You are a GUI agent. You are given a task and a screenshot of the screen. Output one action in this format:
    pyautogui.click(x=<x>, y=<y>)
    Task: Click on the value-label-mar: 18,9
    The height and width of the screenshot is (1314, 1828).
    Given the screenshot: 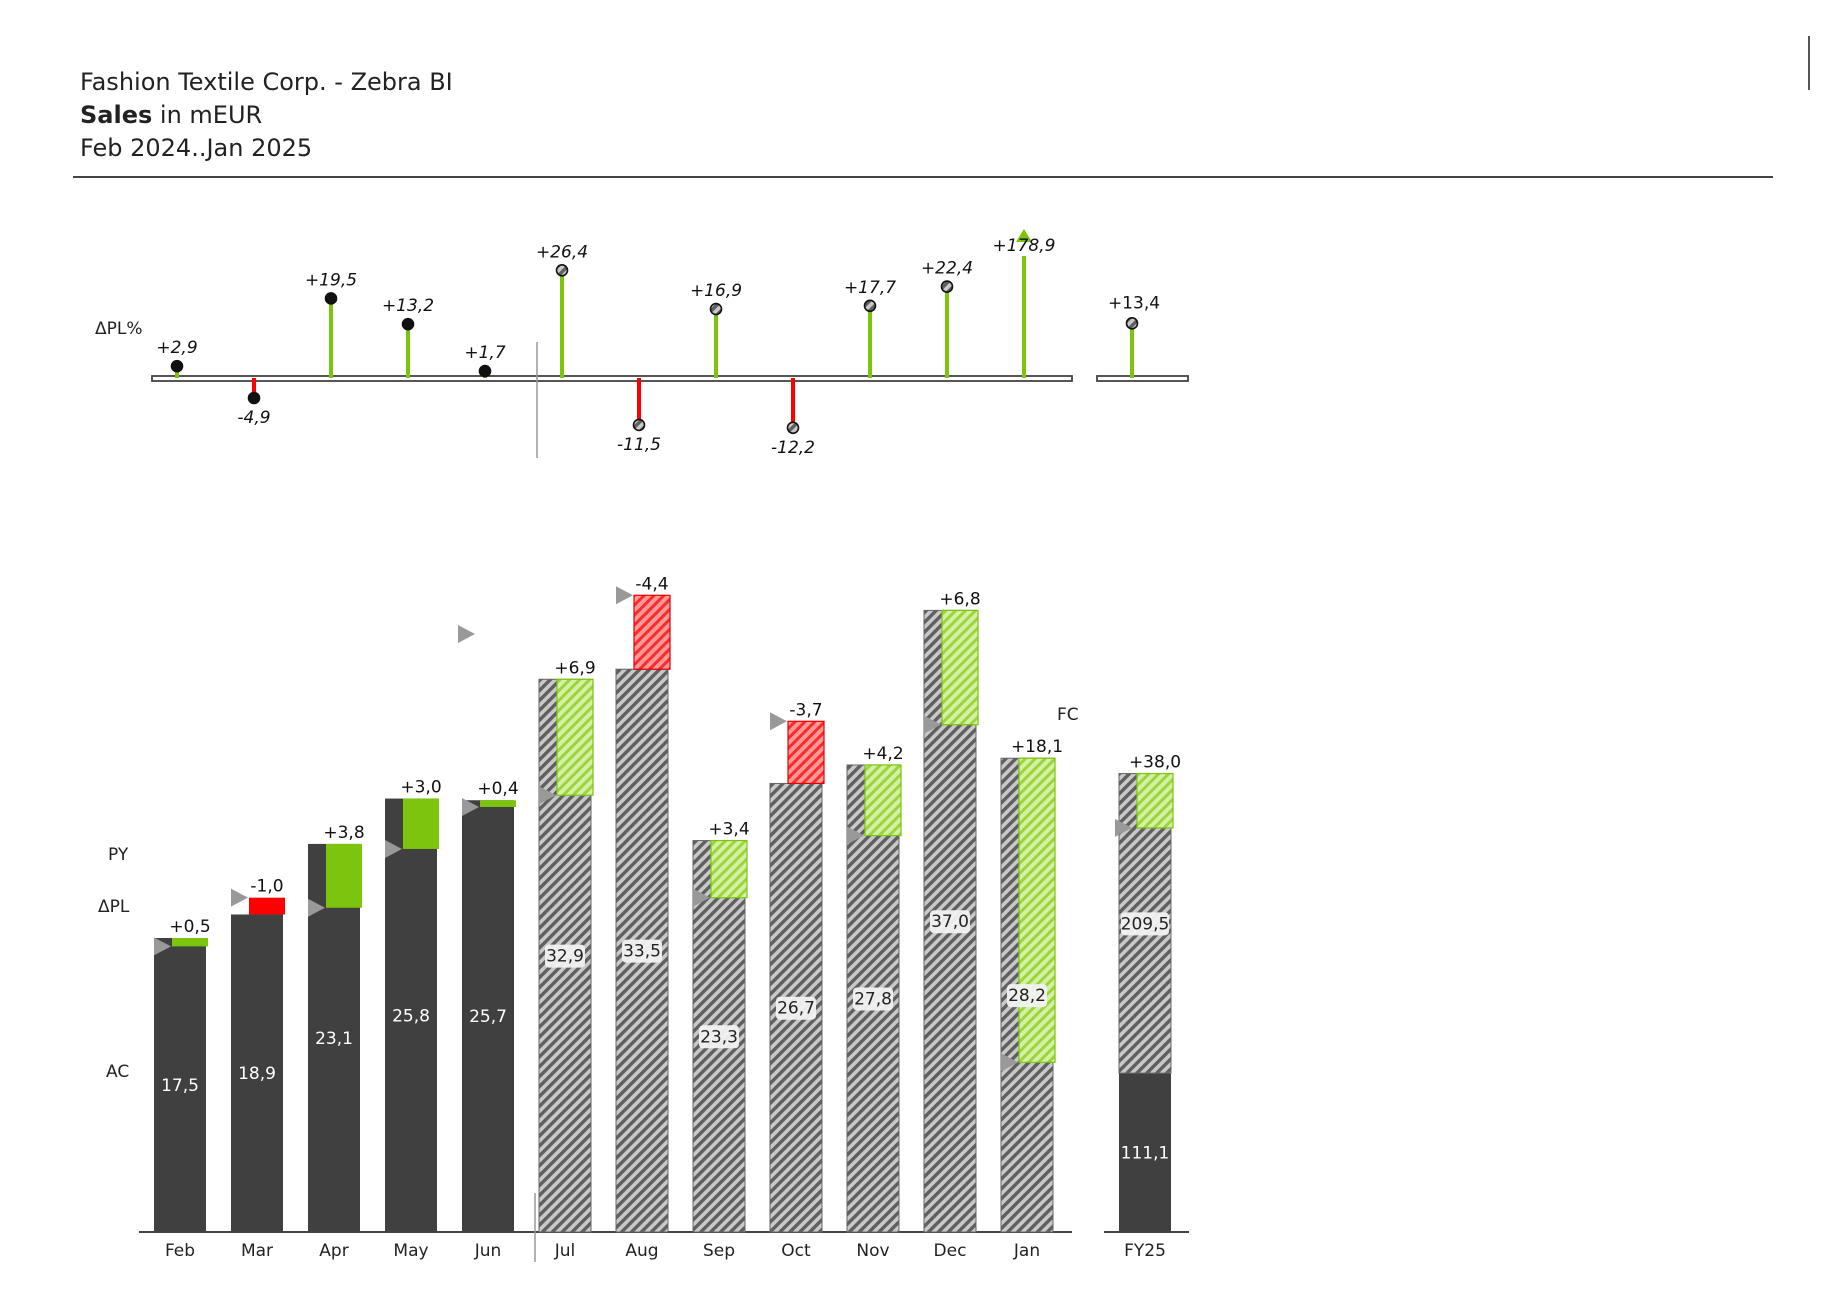 What is the action you would take?
    pyautogui.click(x=257, y=1074)
    